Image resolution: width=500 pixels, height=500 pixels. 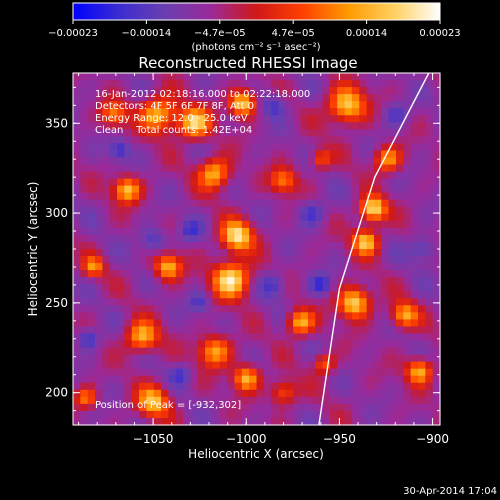 What do you see at coordinates (153, 439) in the screenshot?
I see `x-tick-label: −1050` at bounding box center [153, 439].